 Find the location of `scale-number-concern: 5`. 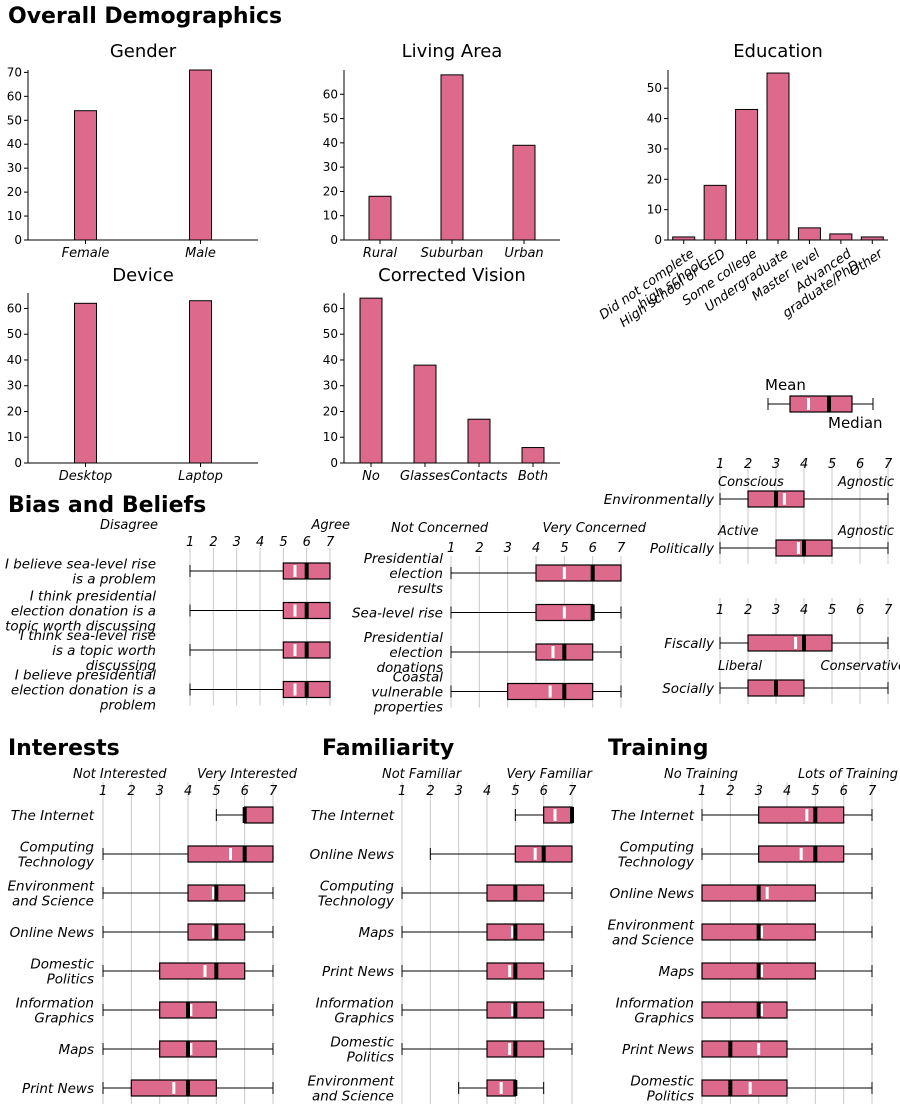

scale-number-concern: 5 is located at coordinates (564, 548).